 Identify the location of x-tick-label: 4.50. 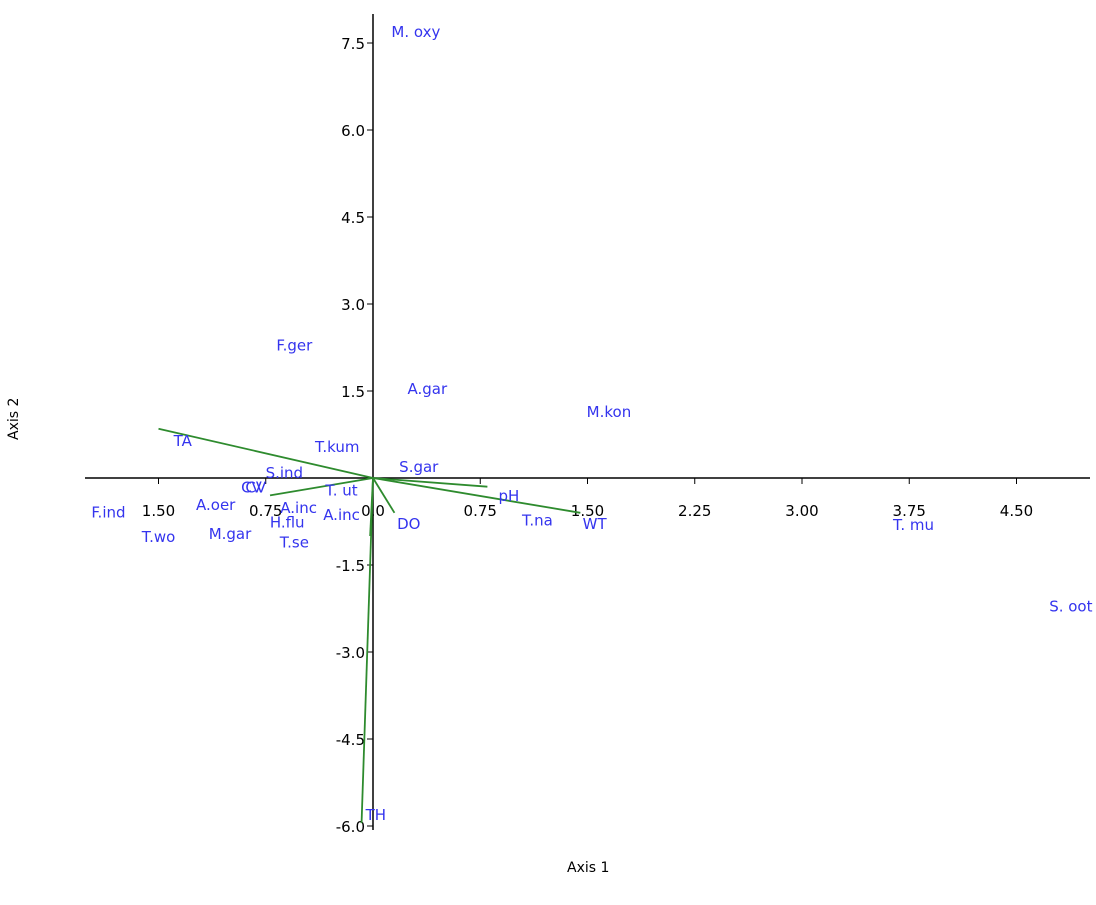
(1016, 511).